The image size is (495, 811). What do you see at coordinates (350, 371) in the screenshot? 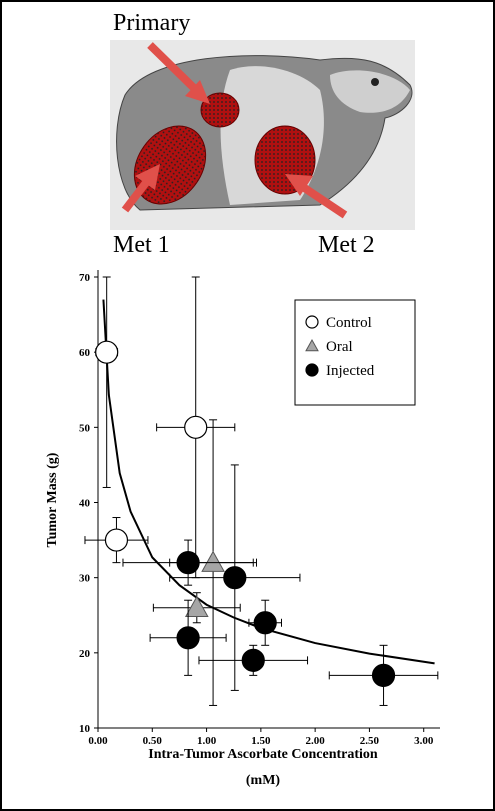
I see `legend-label: Injected` at bounding box center [350, 371].